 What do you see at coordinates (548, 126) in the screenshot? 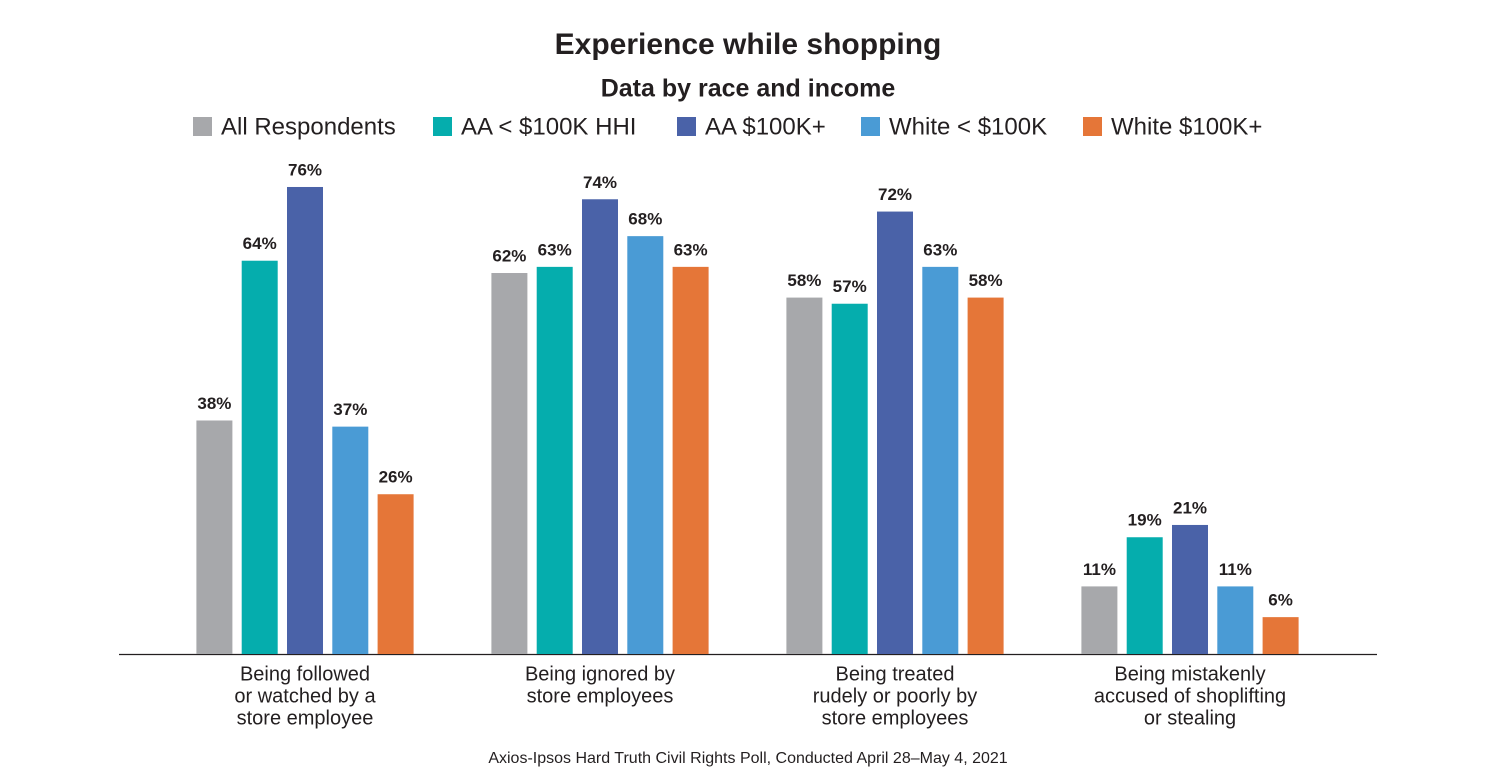
I see `legend-label: AA < $100K HHI` at bounding box center [548, 126].